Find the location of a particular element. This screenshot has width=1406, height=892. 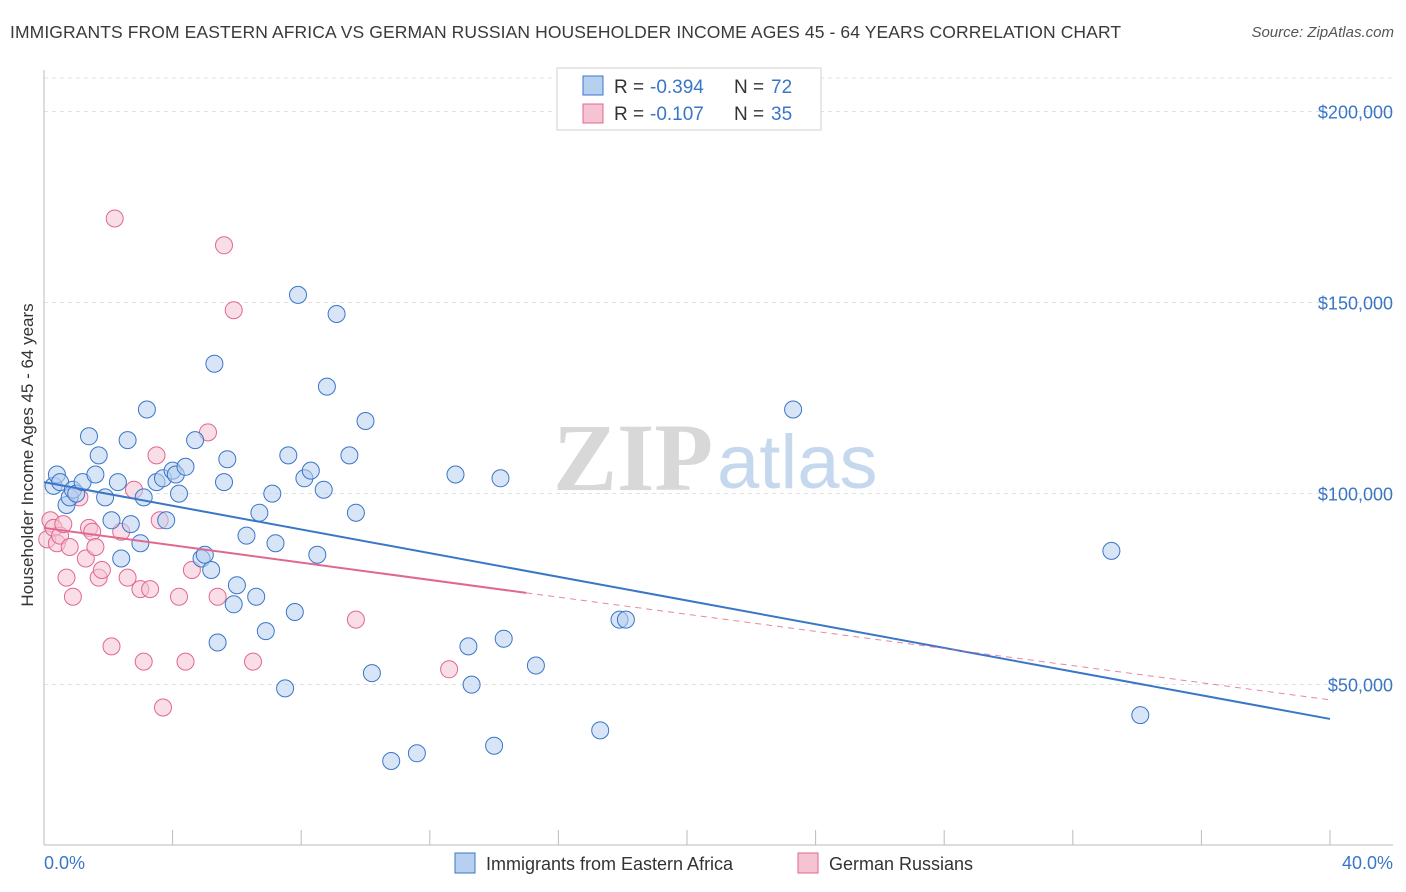

watermark-zip: ZIP is located at coordinates (633, 457).